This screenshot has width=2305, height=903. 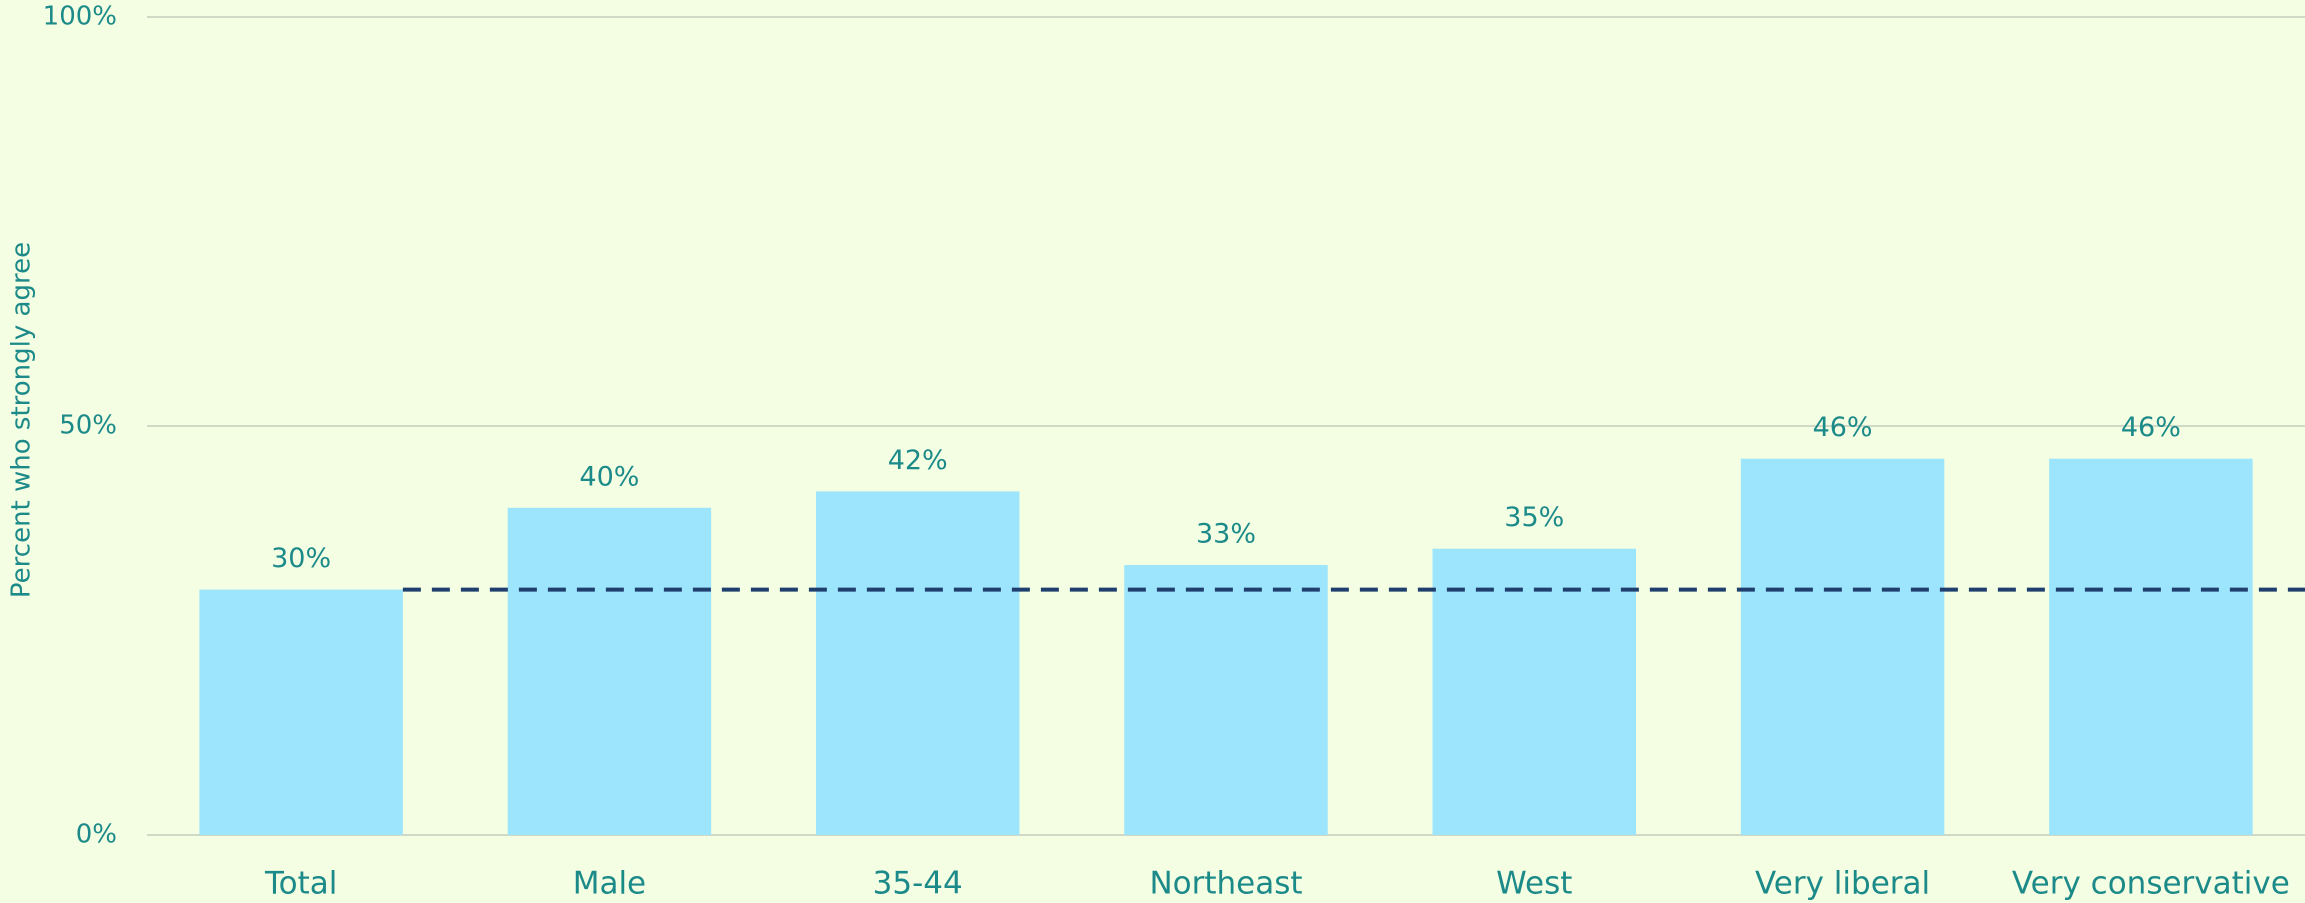 What do you see at coordinates (918, 884) in the screenshot?
I see `x-tick-label: 35-44` at bounding box center [918, 884].